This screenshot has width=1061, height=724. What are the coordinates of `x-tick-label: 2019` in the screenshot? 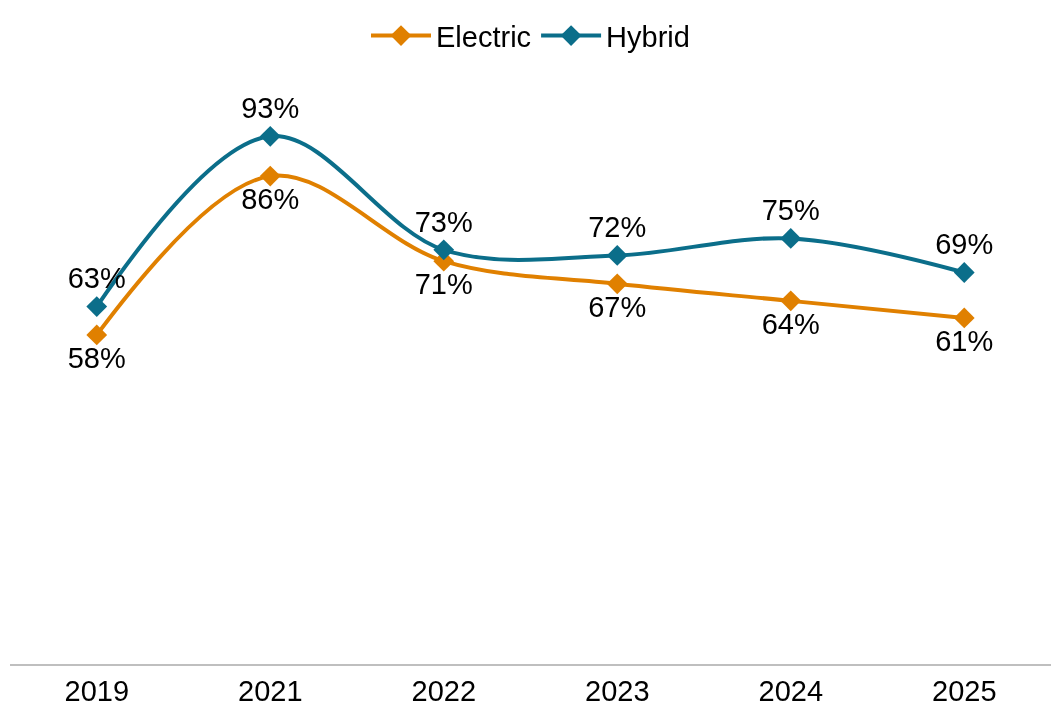 It's located at (97, 690).